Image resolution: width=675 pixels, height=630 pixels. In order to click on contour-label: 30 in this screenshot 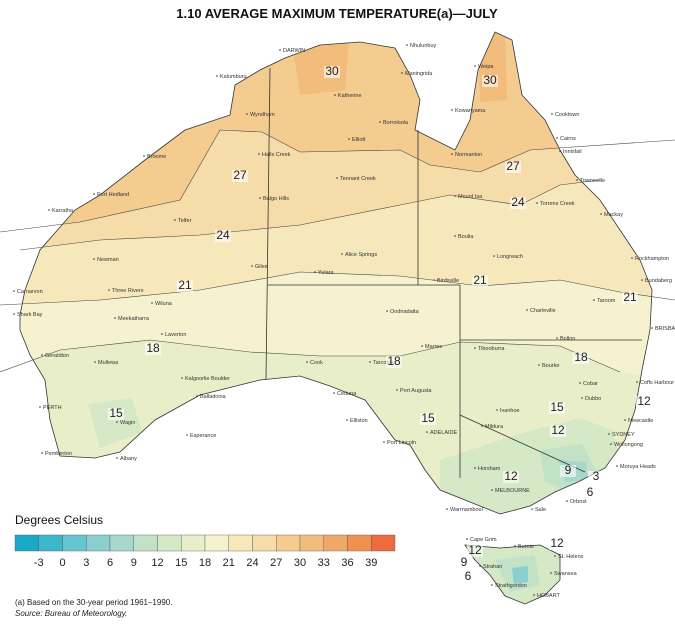, I will do `click(332, 71)`.